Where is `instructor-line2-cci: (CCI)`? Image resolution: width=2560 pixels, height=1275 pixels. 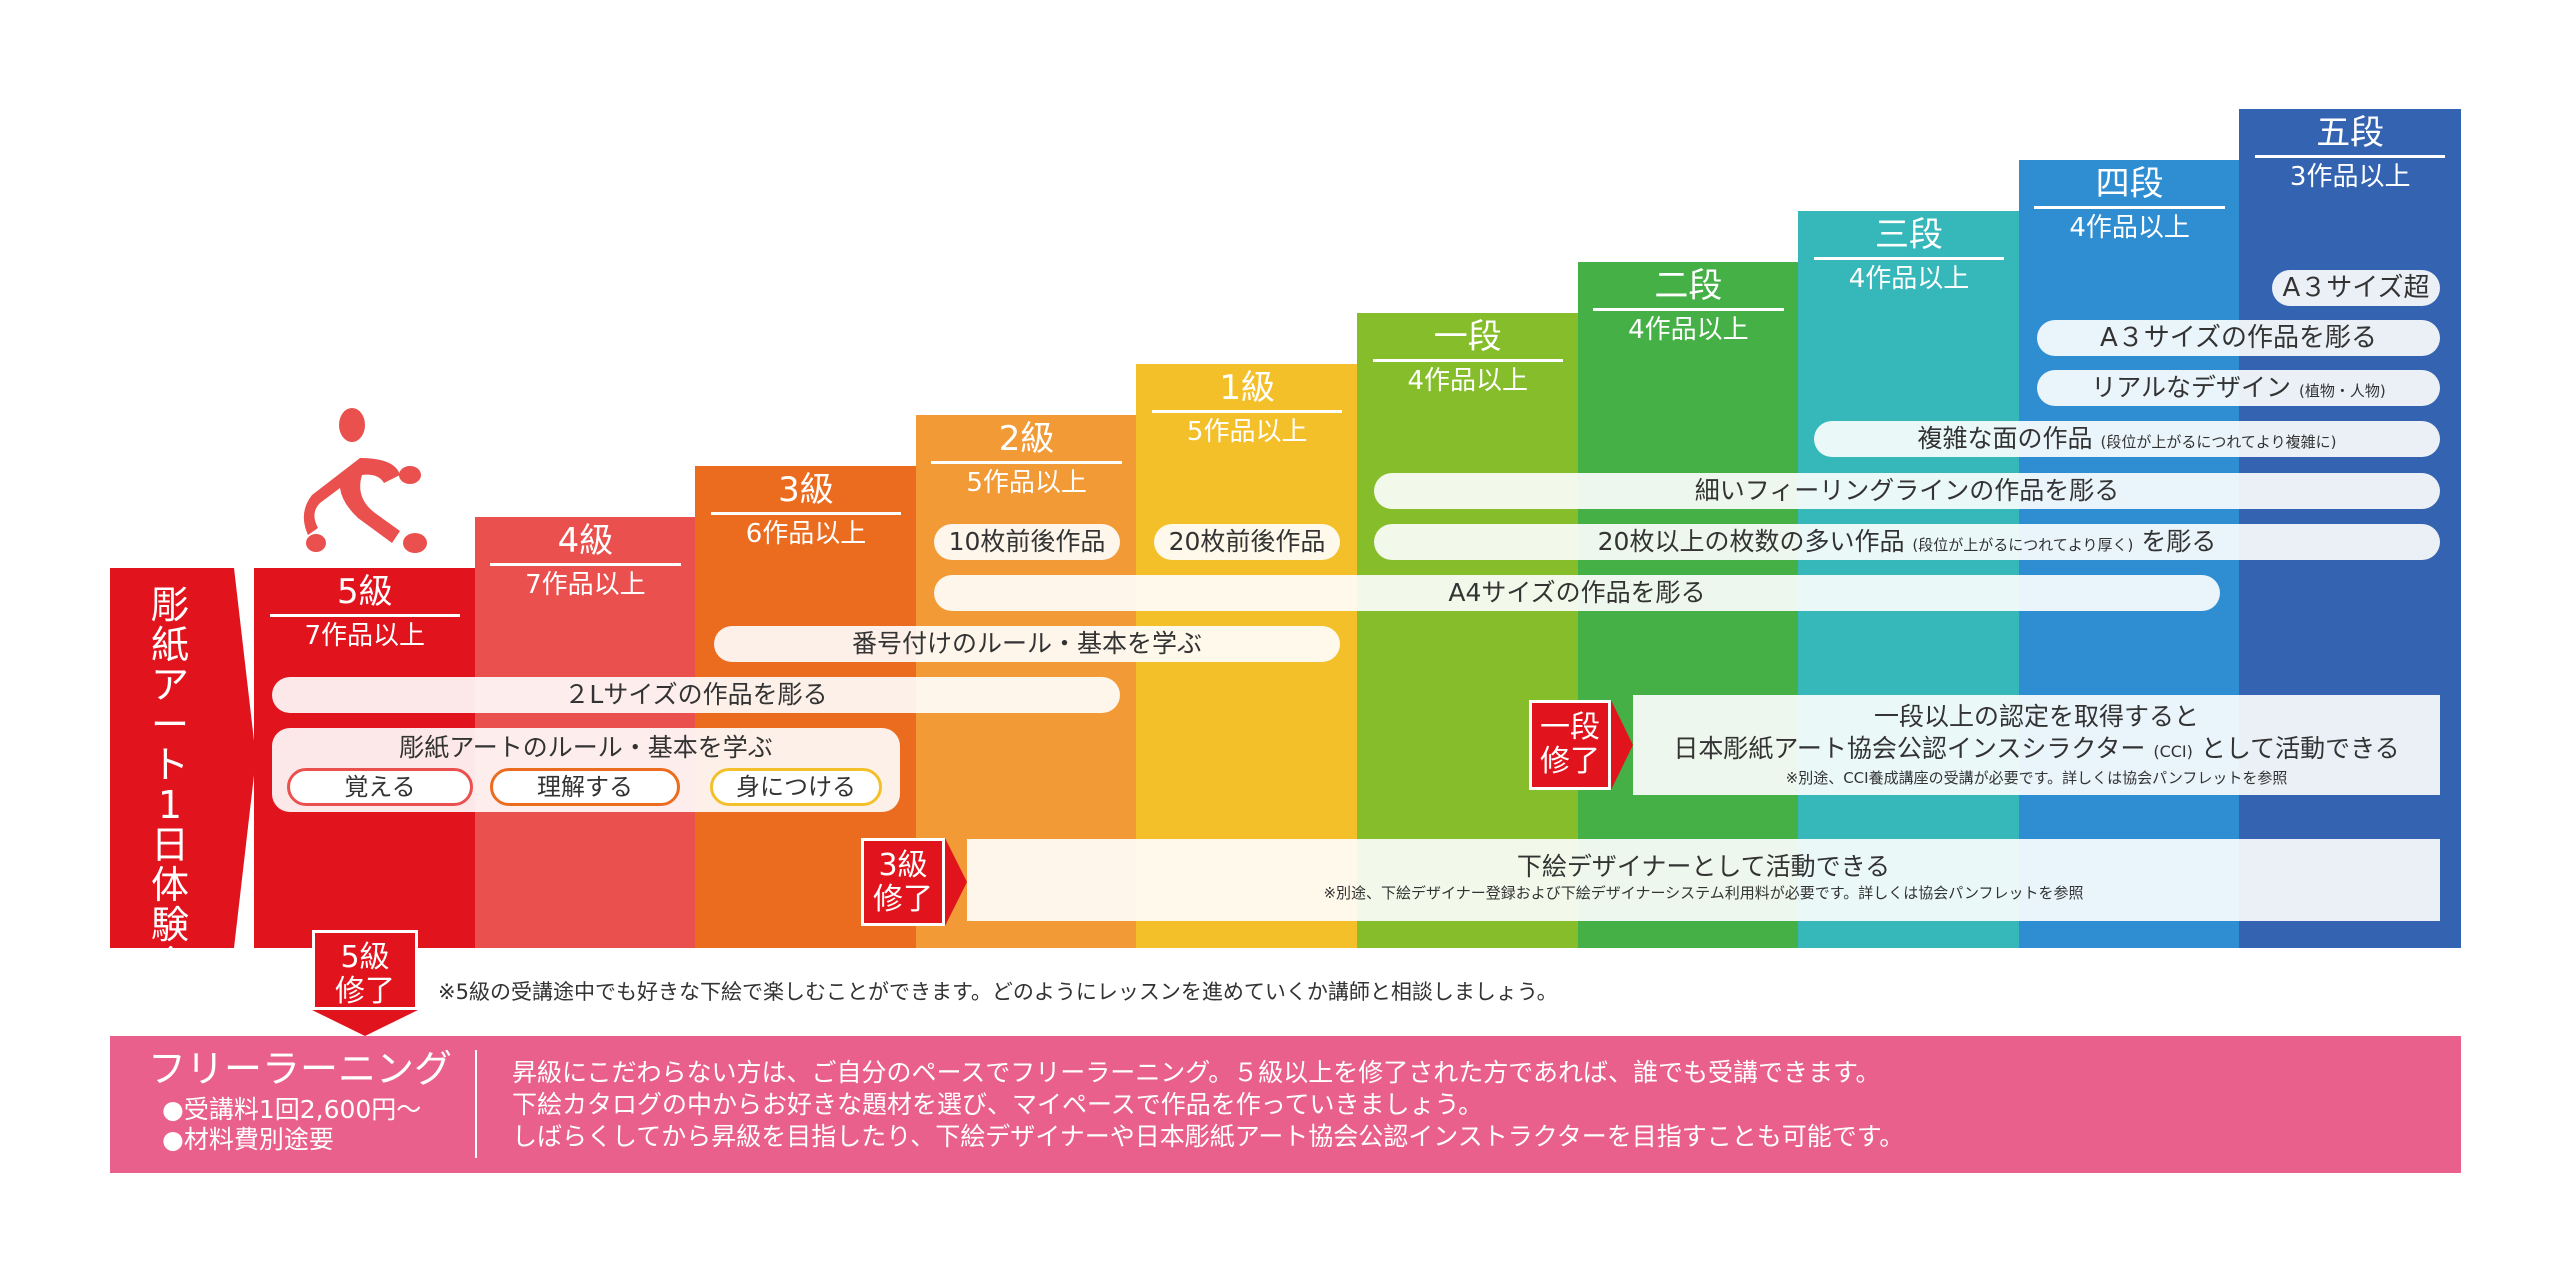
instructor-line2-cci: (CCI) is located at coordinates (2173, 751).